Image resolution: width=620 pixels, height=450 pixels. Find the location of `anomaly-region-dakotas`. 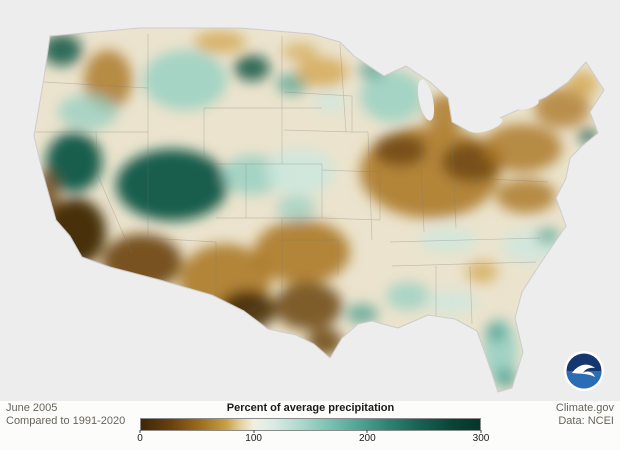

anomaly-region-dakotas is located at coordinates (322, 72).